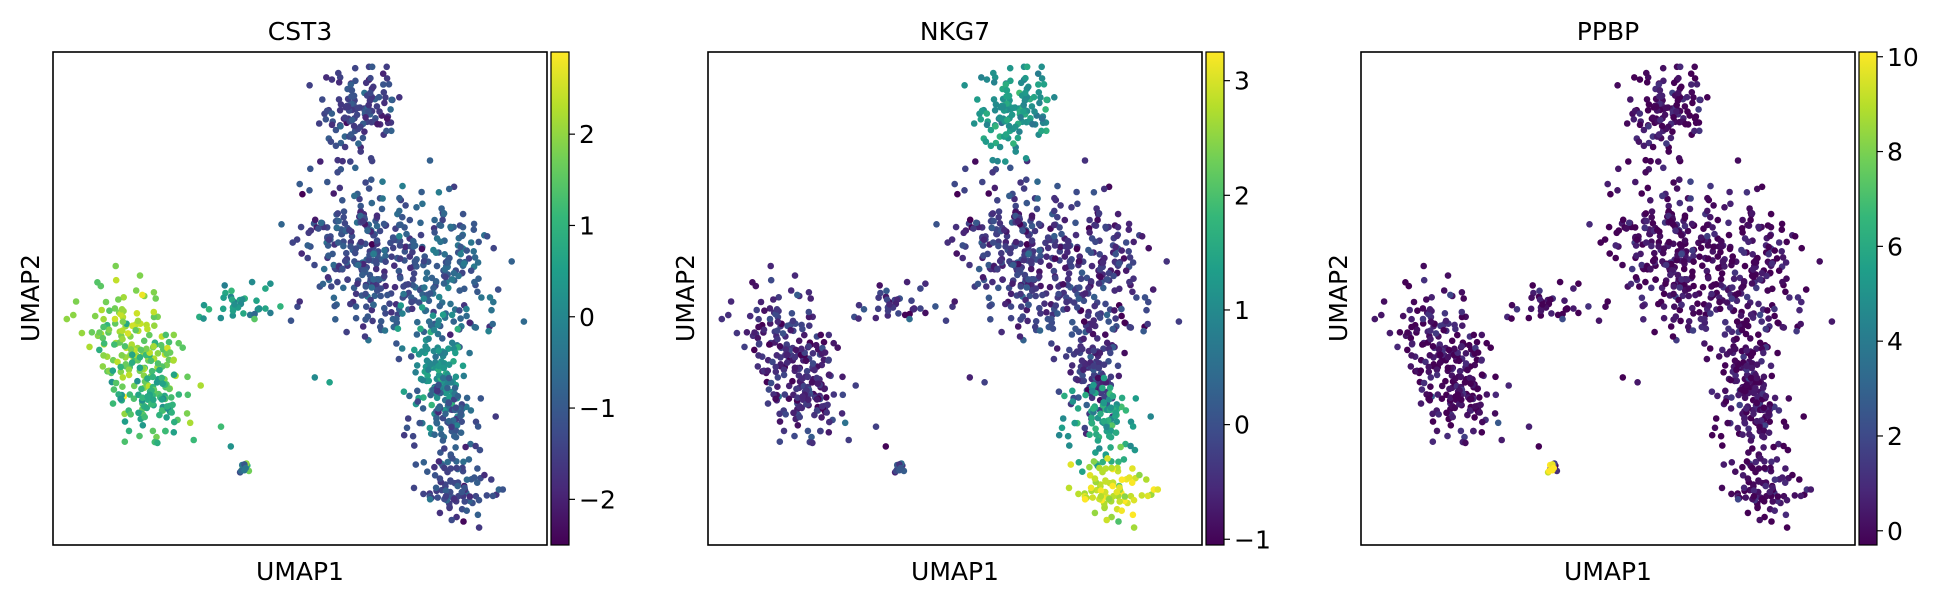  Describe the element at coordinates (1895, 341) in the screenshot. I see `colorbar-tick-label: 4` at that location.